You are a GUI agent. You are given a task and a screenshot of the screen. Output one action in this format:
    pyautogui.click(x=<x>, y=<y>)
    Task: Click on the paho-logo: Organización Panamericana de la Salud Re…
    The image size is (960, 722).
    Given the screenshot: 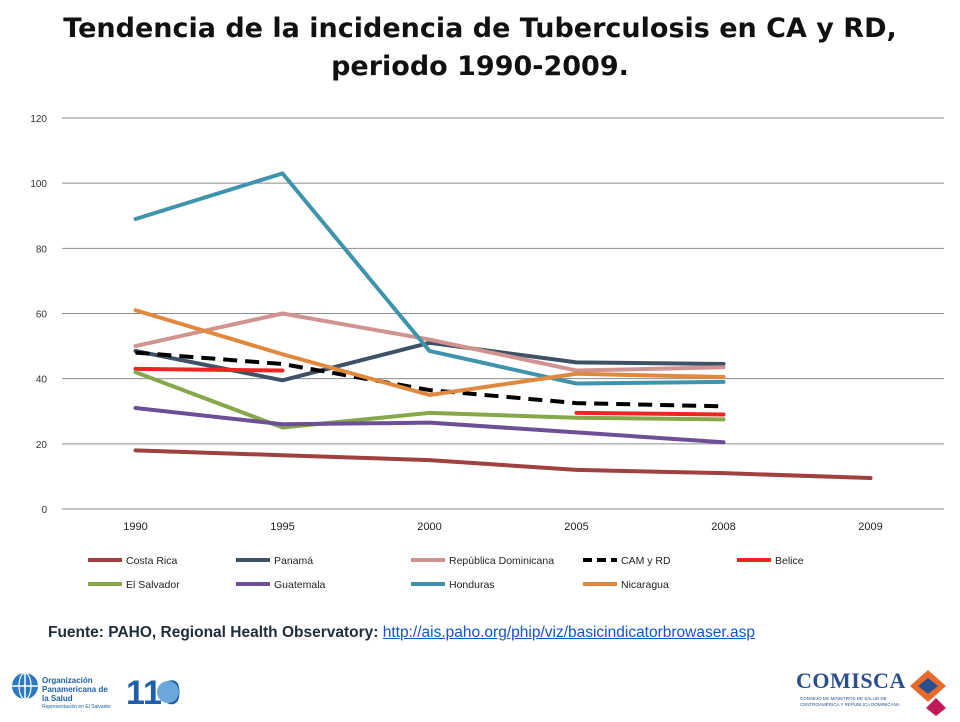 What is the action you would take?
    pyautogui.click(x=65, y=694)
    